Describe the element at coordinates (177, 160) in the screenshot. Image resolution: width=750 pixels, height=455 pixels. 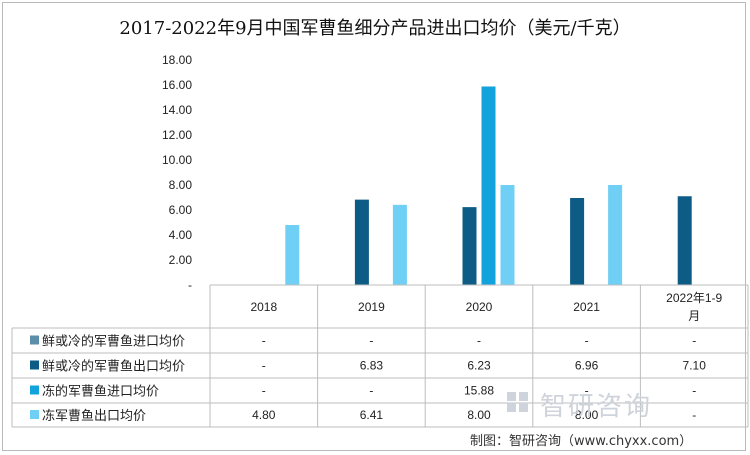
I see `y-tick-label: 10.00` at that location.